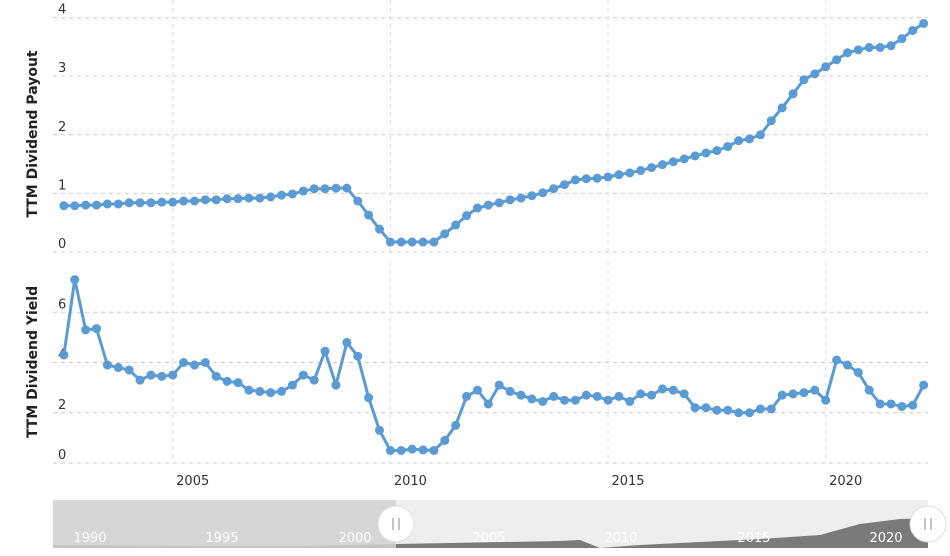 Image resolution: width=950 pixels, height=556 pixels. Describe the element at coordinates (62, 185) in the screenshot. I see `y-tick-label: 1` at that location.